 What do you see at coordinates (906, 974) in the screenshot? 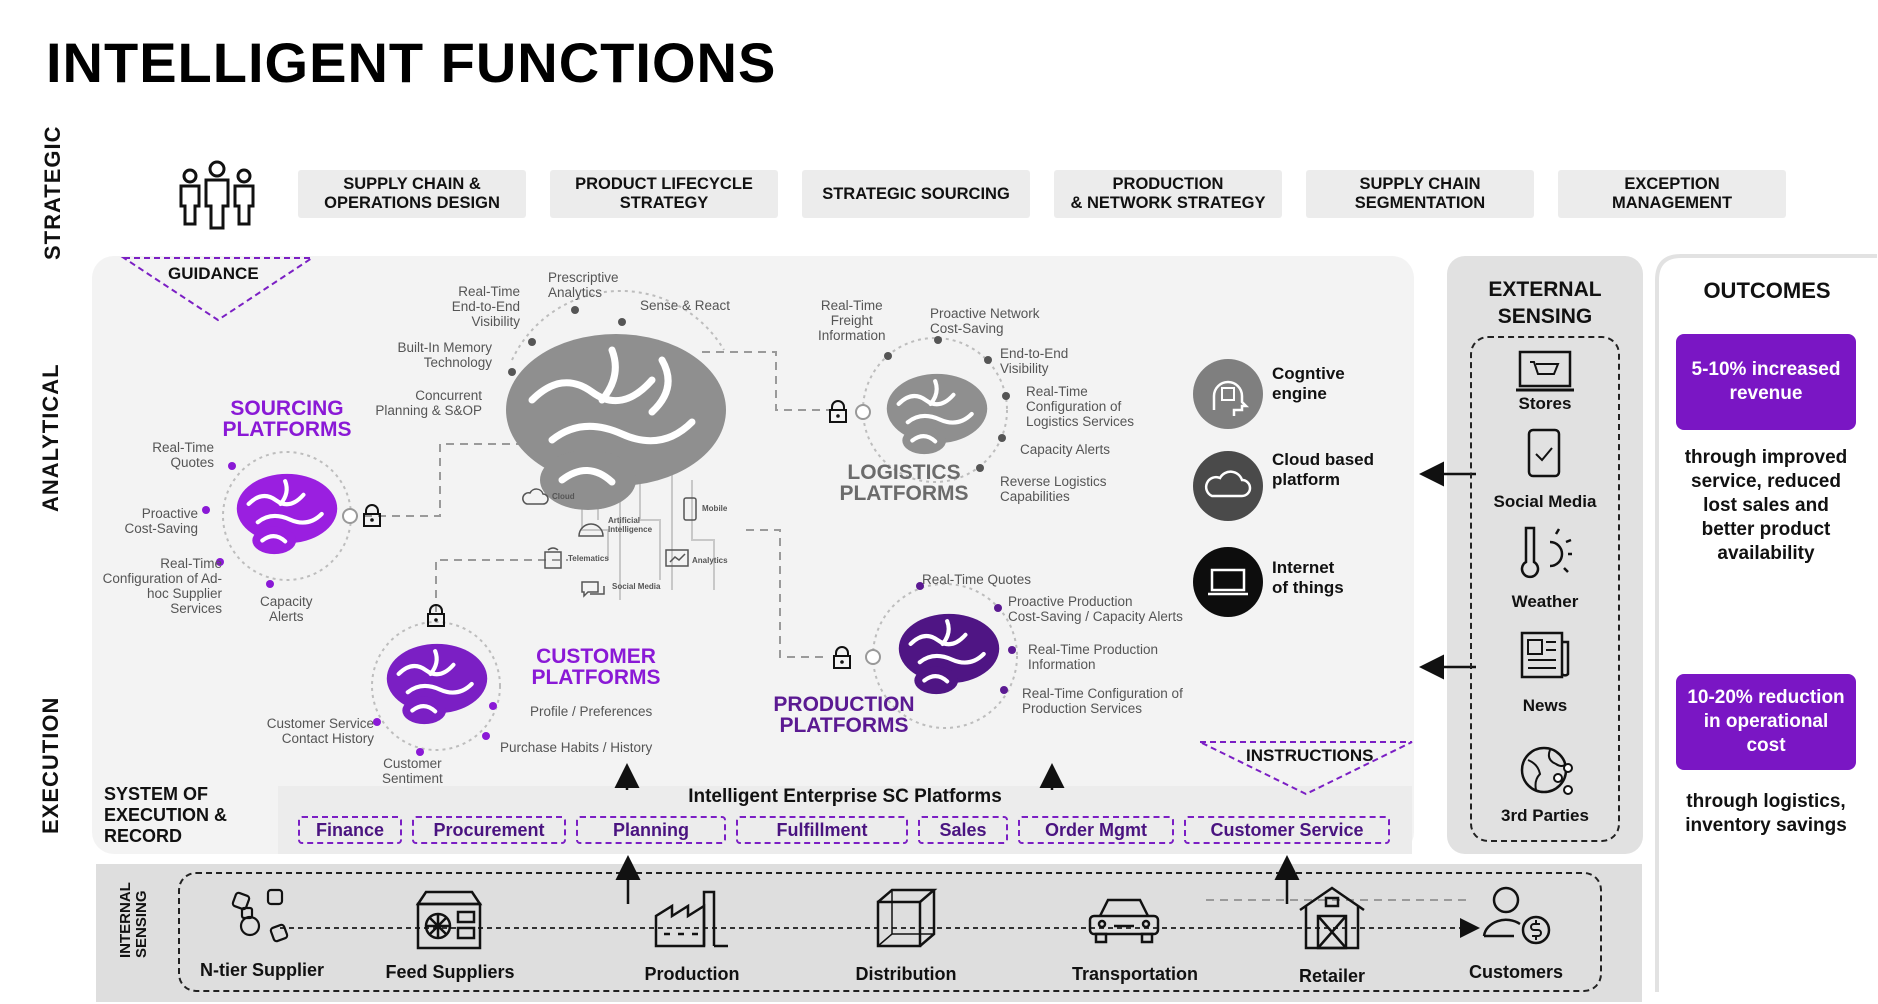
I see `internal-item-distribution: Distribution` at bounding box center [906, 974].